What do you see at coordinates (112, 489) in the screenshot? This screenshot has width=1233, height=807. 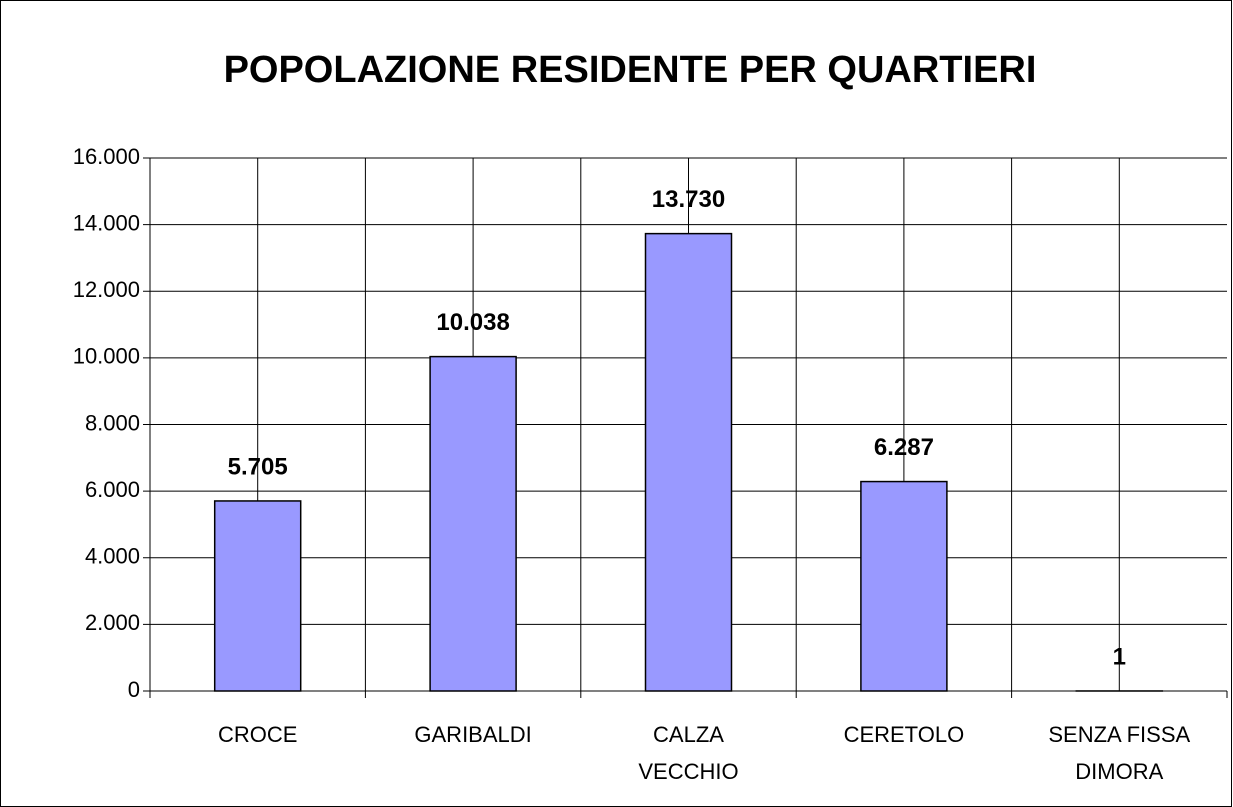 I see `y-tick-label: 6.000` at bounding box center [112, 489].